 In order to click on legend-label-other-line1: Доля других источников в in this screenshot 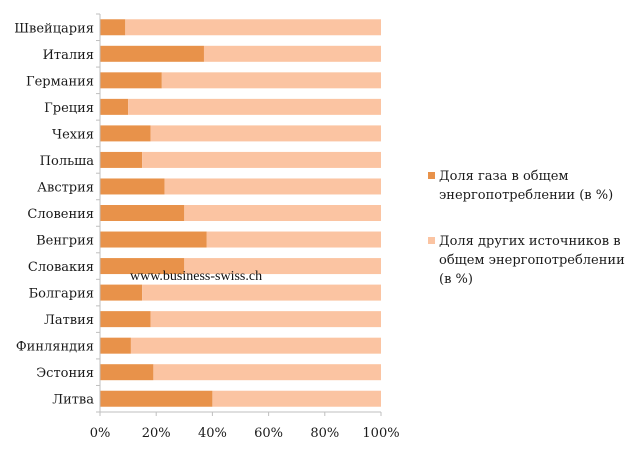, I will do `click(530, 241)`.